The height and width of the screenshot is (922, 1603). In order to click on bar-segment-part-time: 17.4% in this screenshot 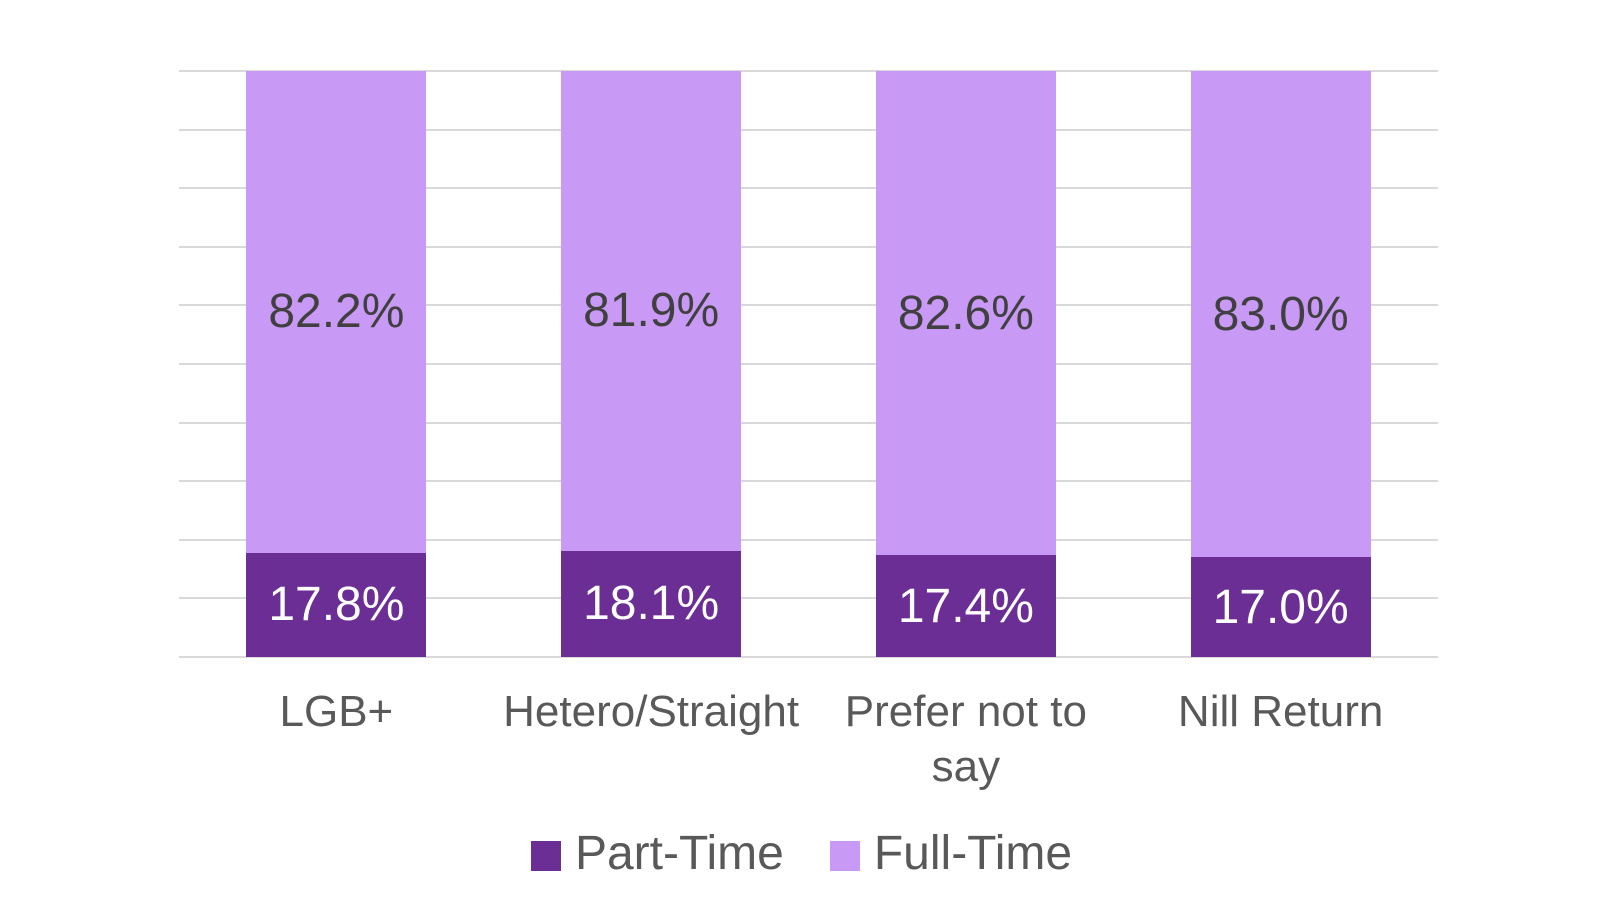, I will do `click(965, 606)`.